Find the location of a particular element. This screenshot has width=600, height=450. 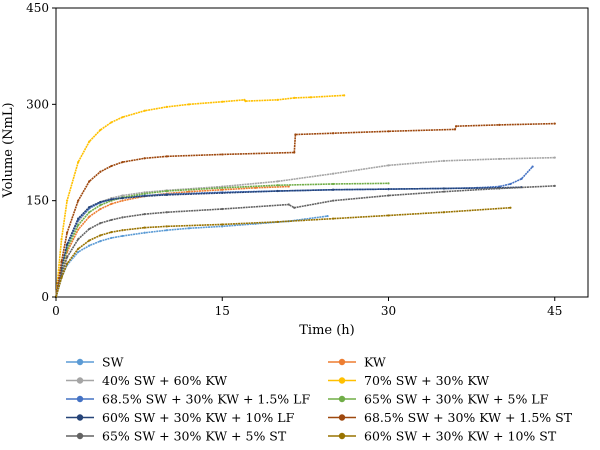

legend-item: SW is located at coordinates (95, 362).